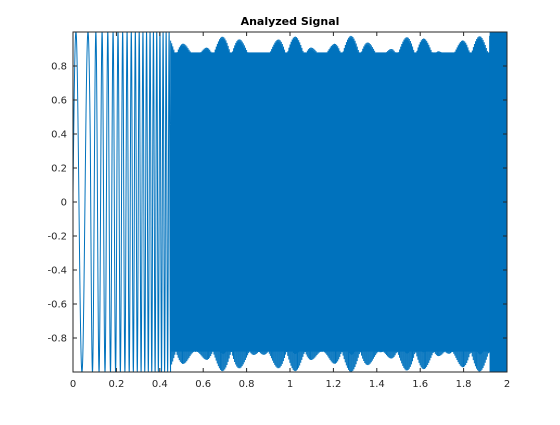 The height and width of the screenshot is (425, 560). I want to click on y-tick-label: 0.8, so click(59, 67).